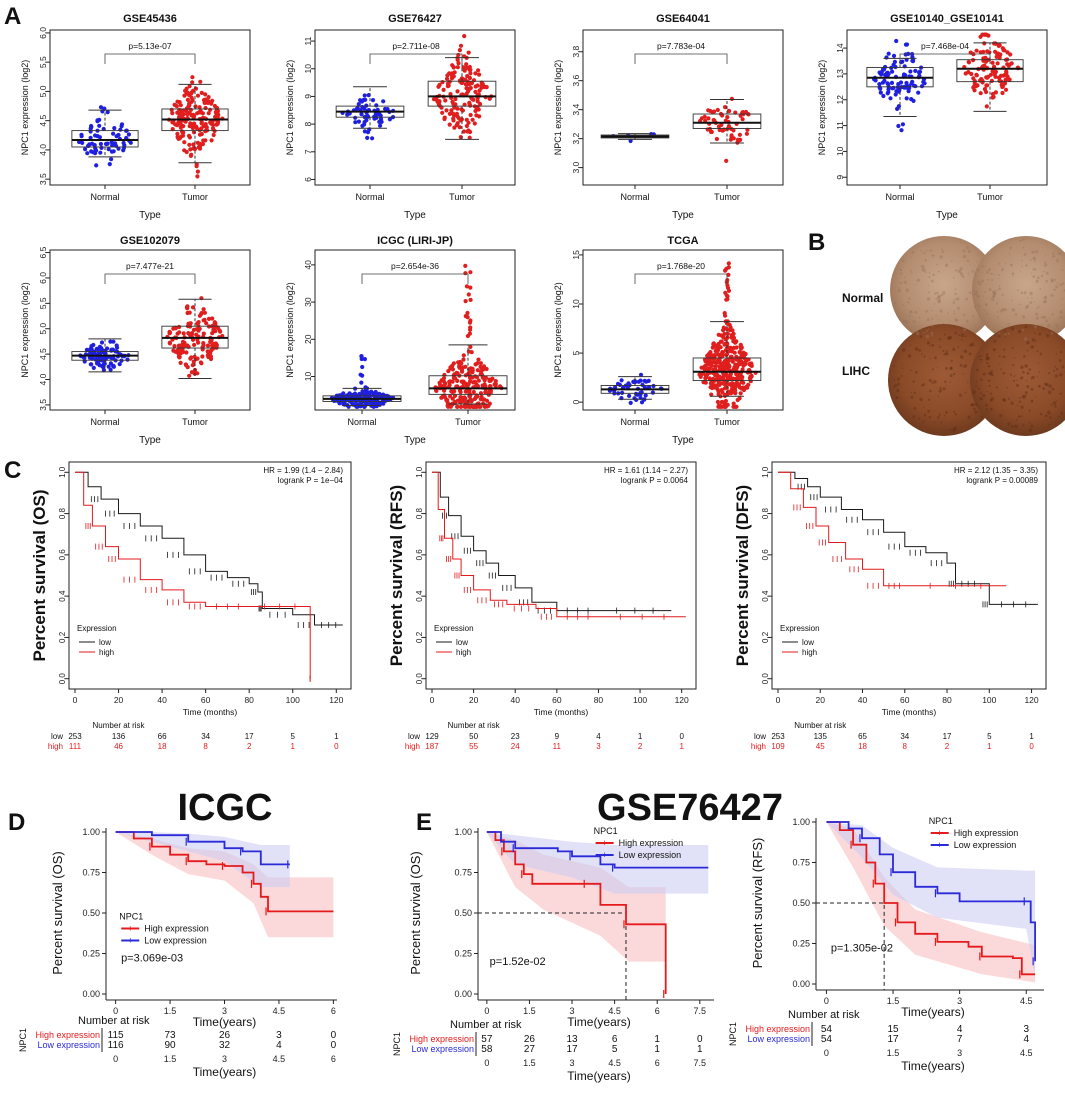 The height and width of the screenshot is (1102, 1065). Describe the element at coordinates (43, 150) in the screenshot. I see `y-tick-label: 4.0` at that location.